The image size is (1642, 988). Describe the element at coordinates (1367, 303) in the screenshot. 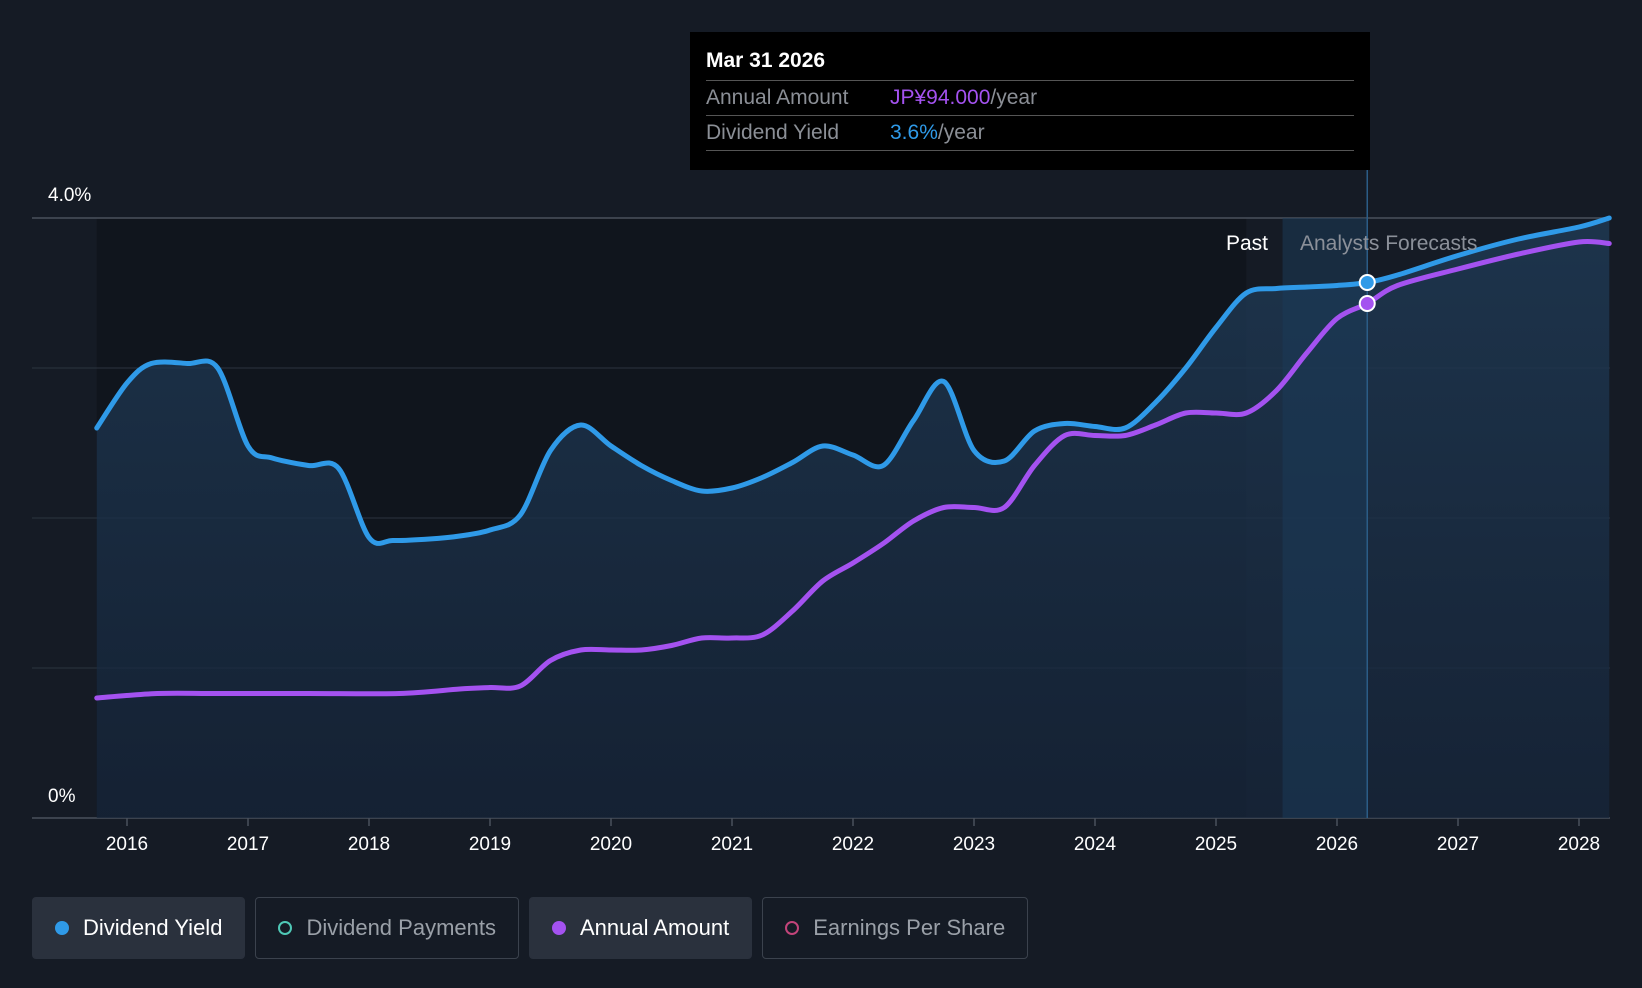

I see `hover-marker-annual-amount` at that location.